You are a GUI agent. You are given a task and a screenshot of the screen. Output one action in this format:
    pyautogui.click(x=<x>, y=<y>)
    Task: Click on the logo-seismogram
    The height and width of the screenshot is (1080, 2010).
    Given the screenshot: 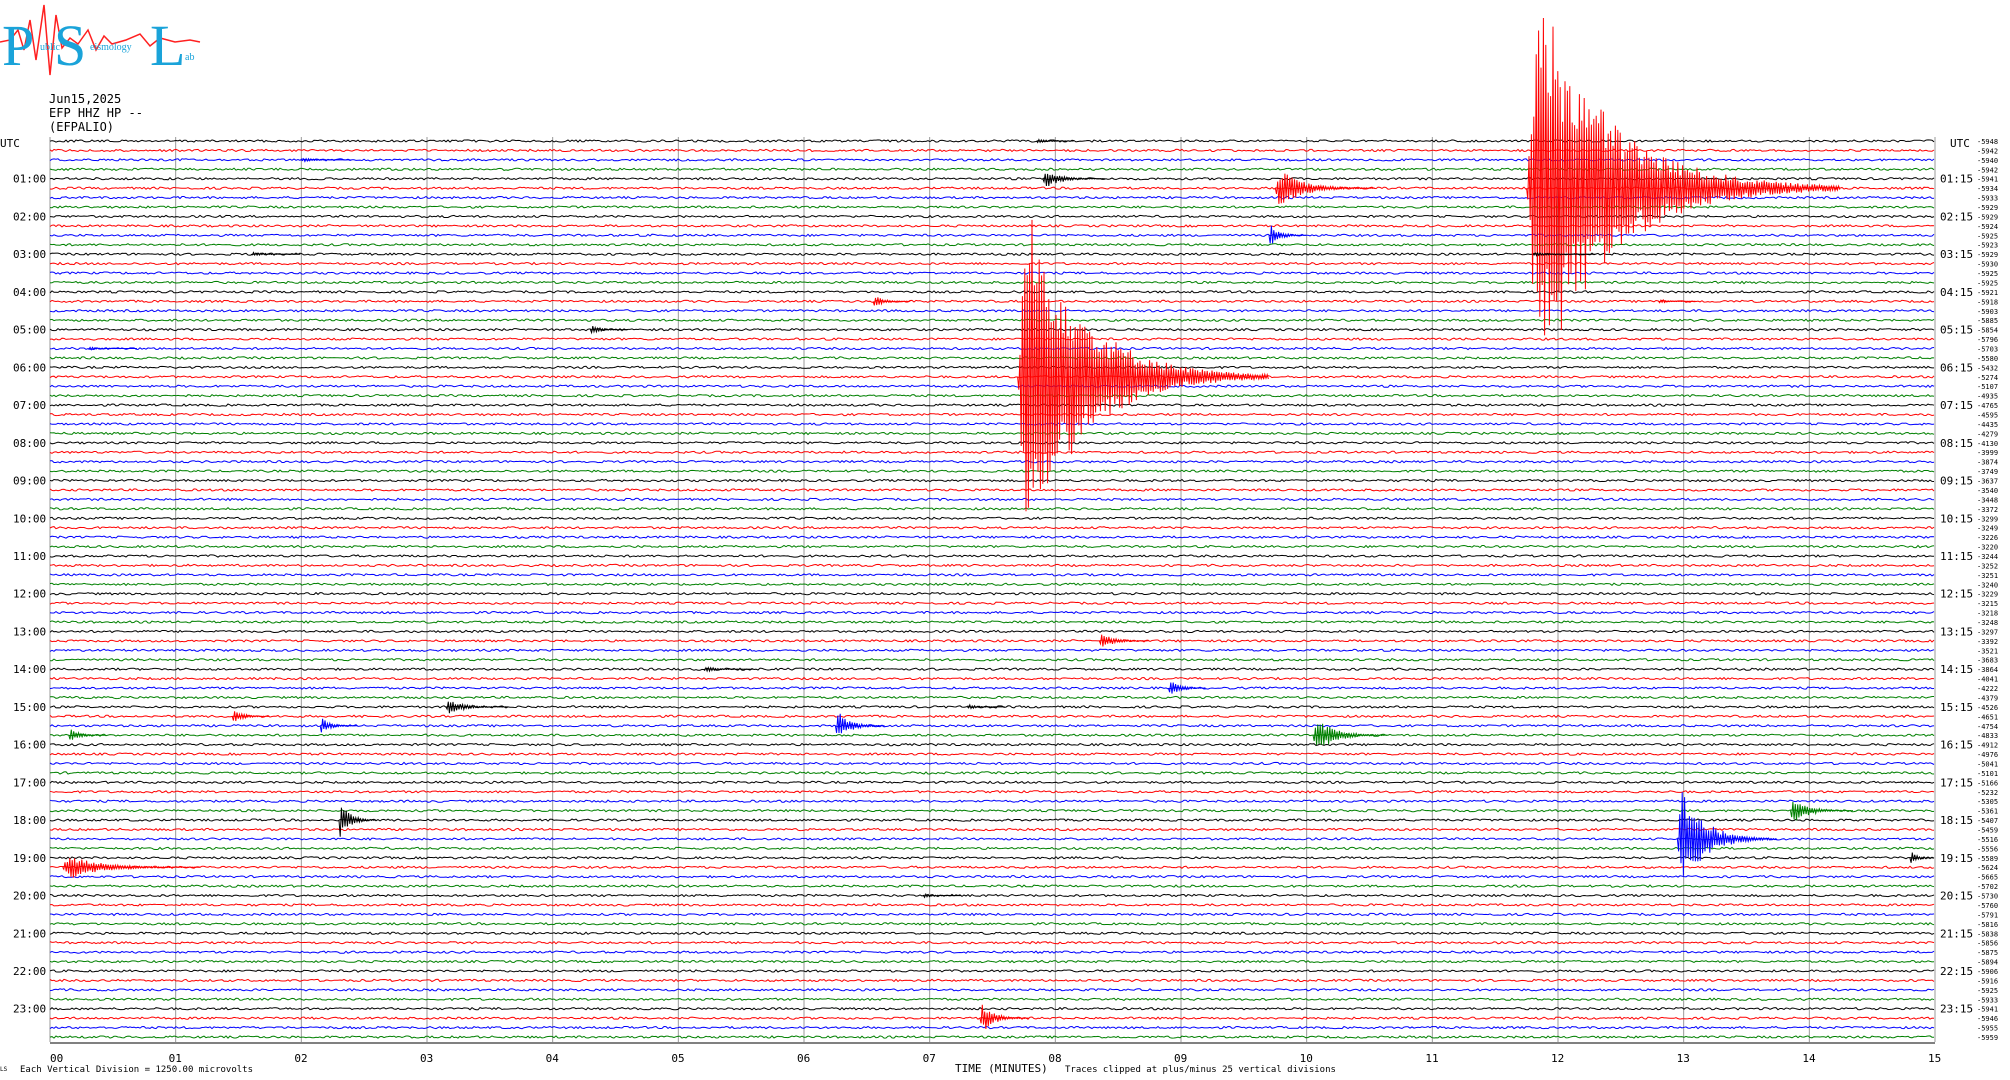 What is the action you would take?
    pyautogui.click(x=100, y=40)
    